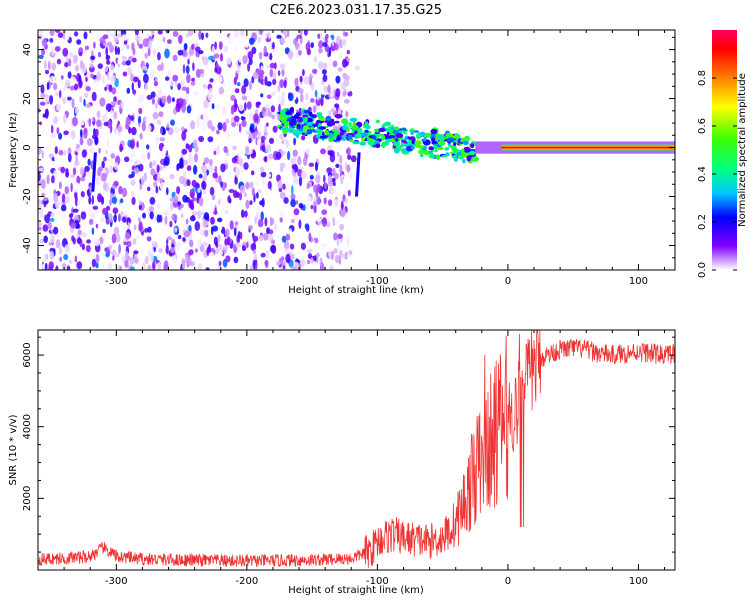 This screenshot has width=750, height=604. I want to click on noise-streak, so click(94, 172).